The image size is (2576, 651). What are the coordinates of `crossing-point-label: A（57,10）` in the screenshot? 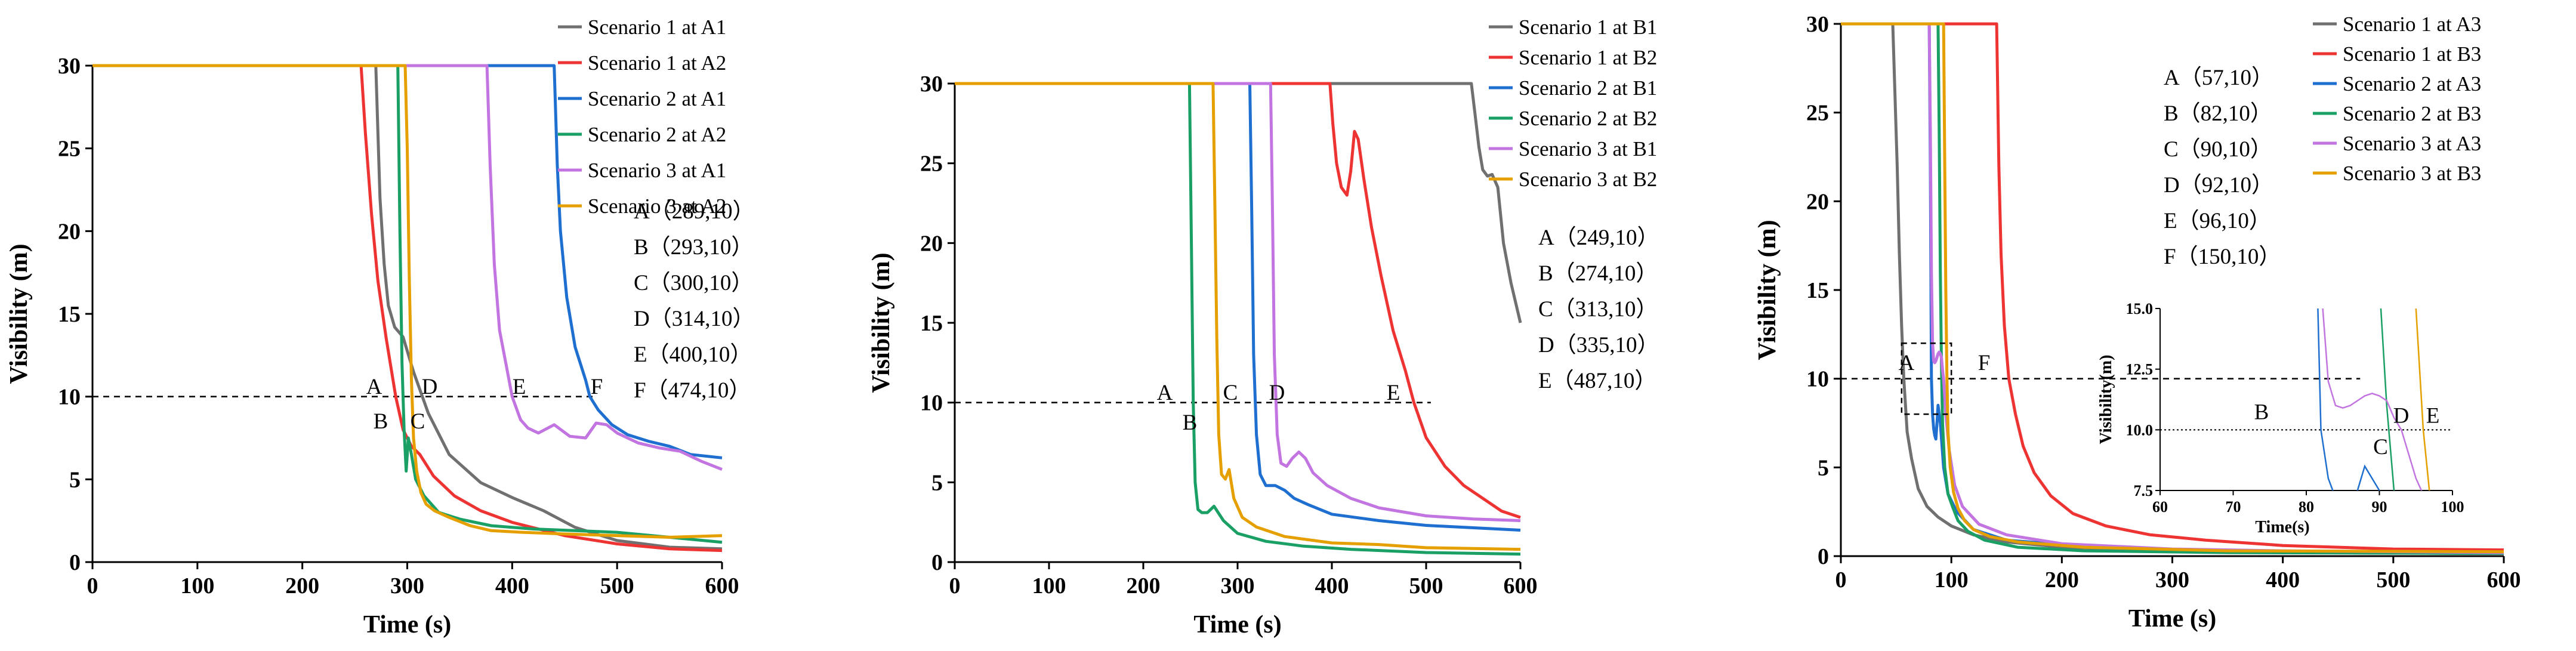 It's located at (2219, 78).